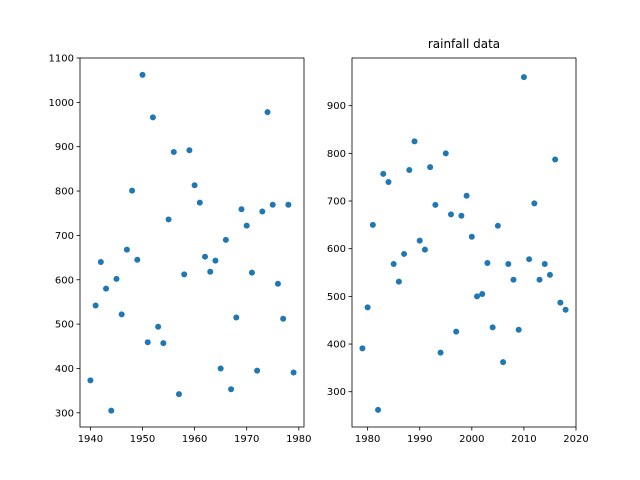 The width and height of the screenshot is (640, 480). What do you see at coordinates (336, 297) in the screenshot?
I see `chart-1-y-tick-label: 500` at bounding box center [336, 297].